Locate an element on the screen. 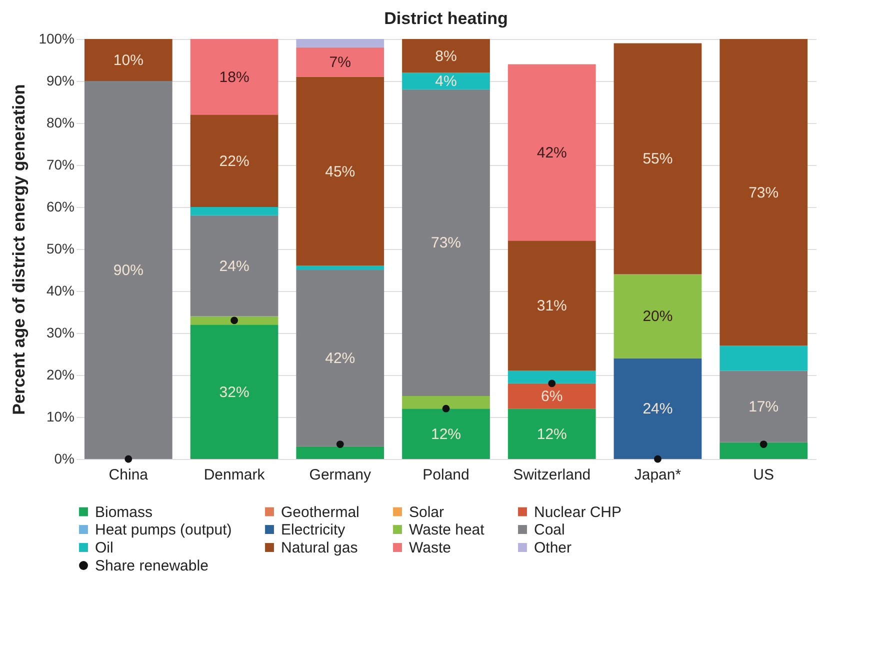 This screenshot has width=888, height=654. legend-label: Electricity is located at coordinates (313, 530).